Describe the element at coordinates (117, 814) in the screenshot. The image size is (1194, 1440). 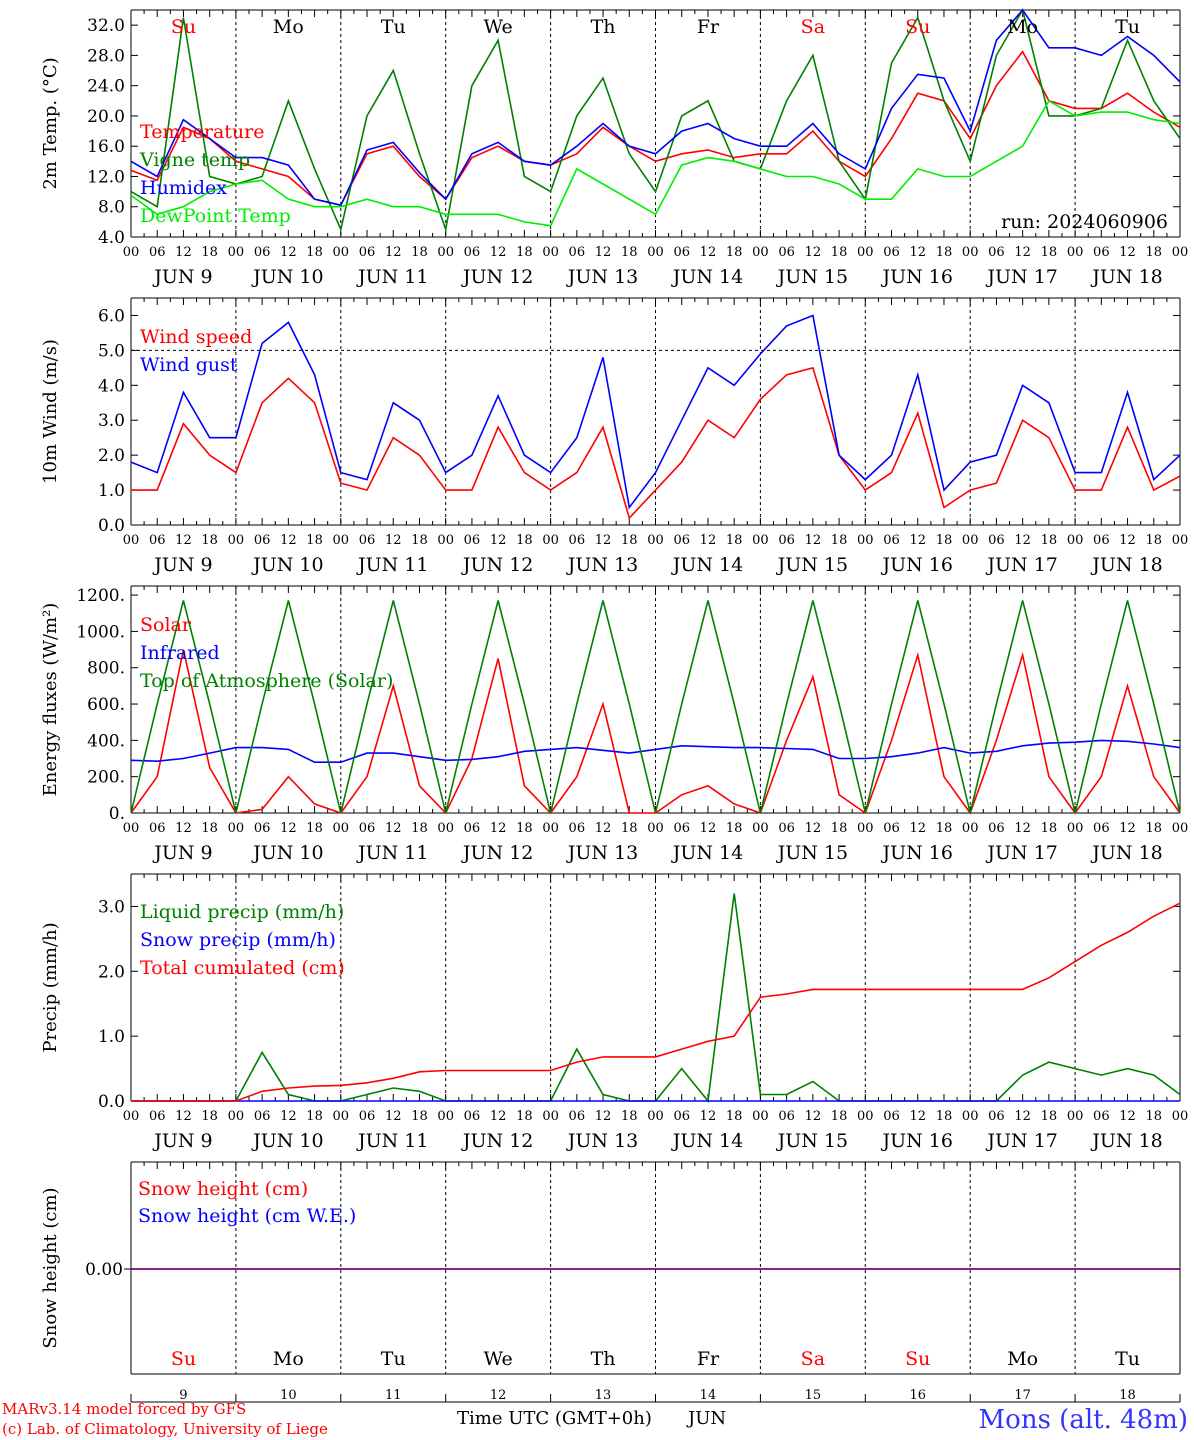
I see `y-tick-label: 0.` at that location.